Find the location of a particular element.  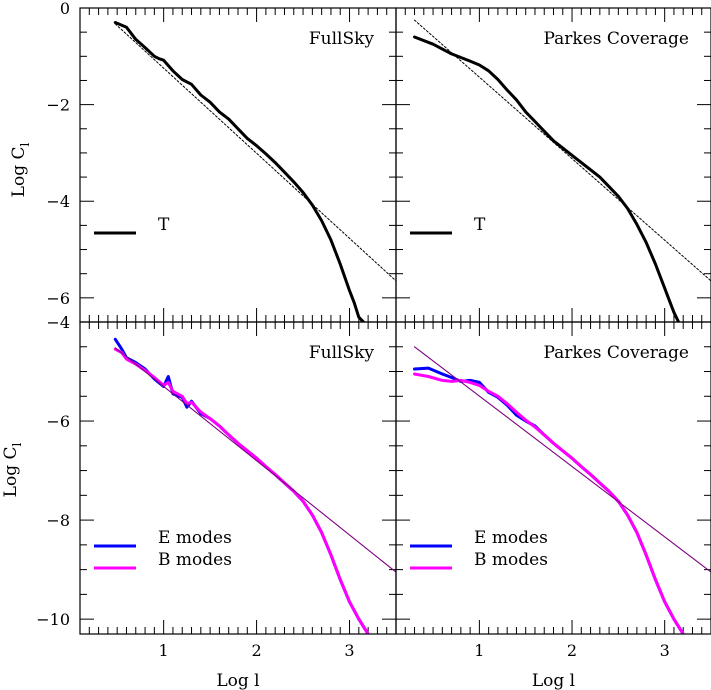

y-axis-label-top: Log Cl is located at coordinates (20, 170).